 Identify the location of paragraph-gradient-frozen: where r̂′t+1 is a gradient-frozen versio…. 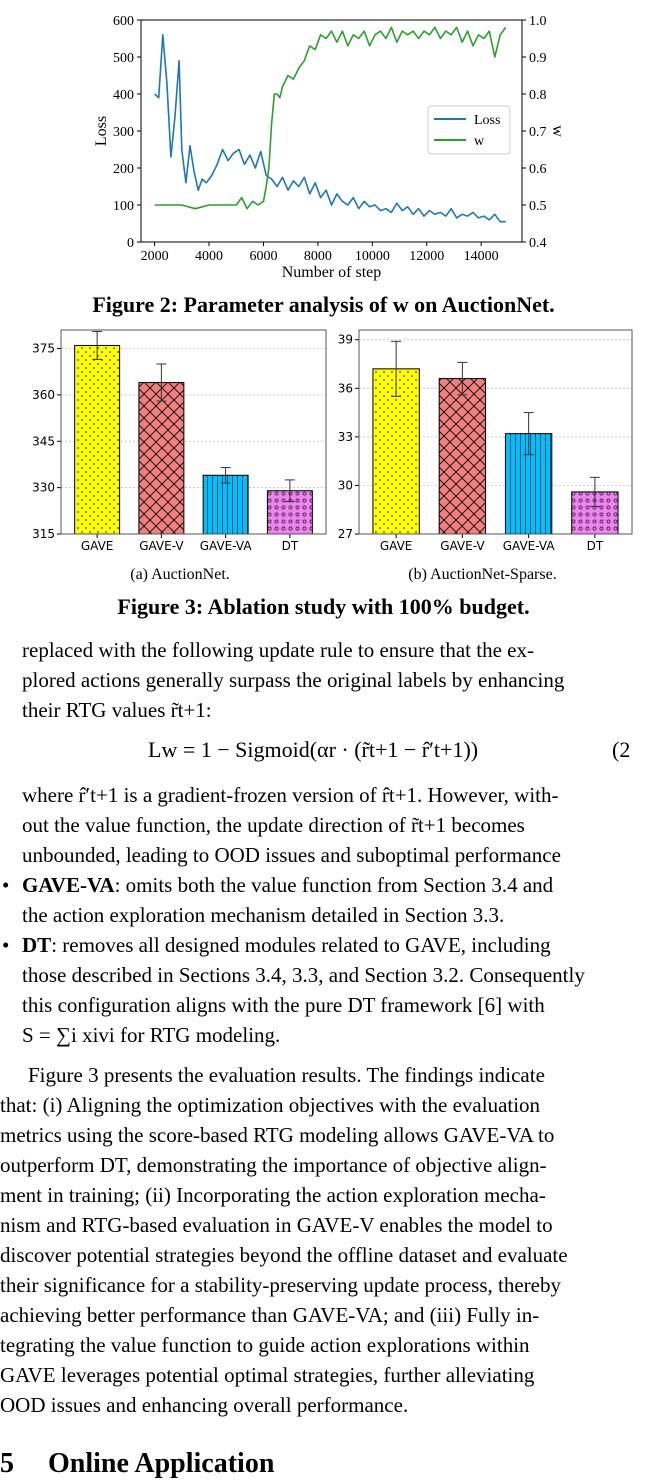
(334, 825).